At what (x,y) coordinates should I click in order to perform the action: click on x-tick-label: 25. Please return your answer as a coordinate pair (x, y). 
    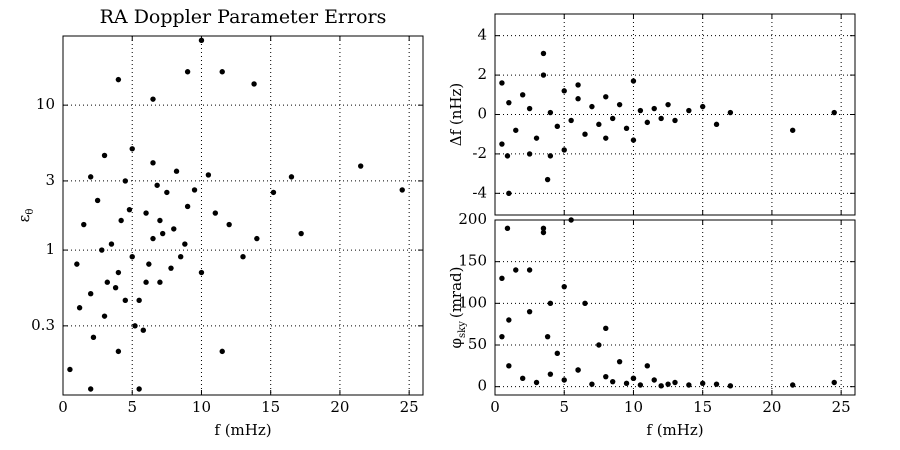
    Looking at the image, I should click on (409, 407).